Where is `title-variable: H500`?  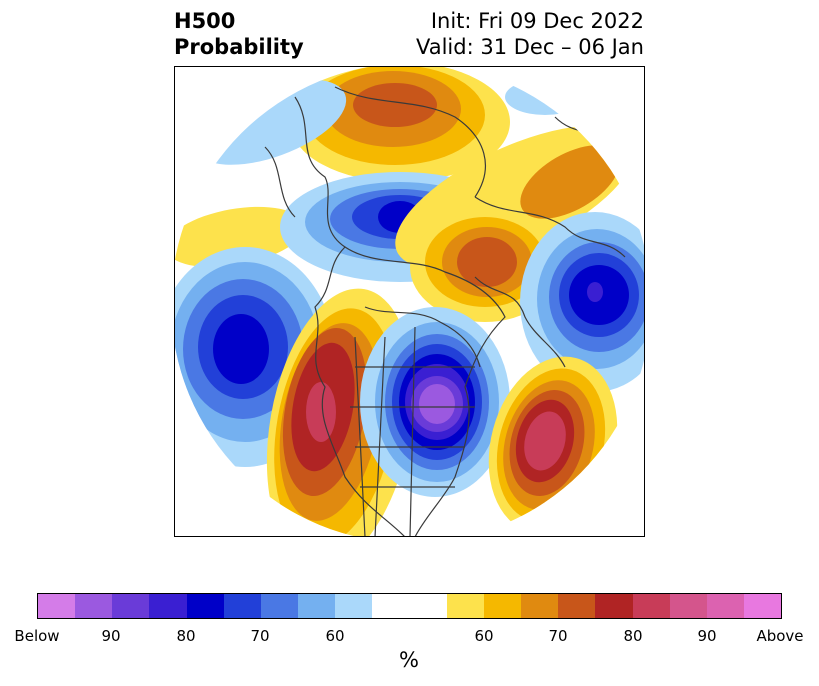 title-variable: H500 is located at coordinates (205, 21).